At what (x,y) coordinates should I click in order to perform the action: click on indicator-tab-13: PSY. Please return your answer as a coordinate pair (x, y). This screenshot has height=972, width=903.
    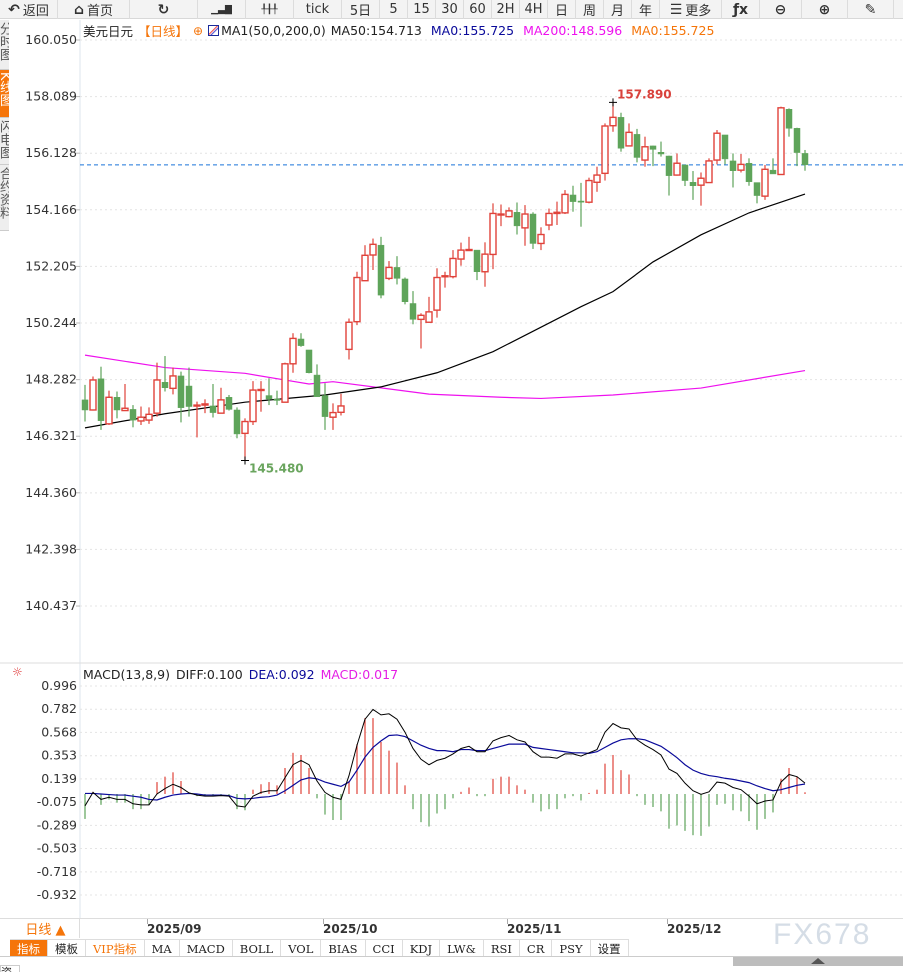
    Looking at the image, I should click on (571, 948).